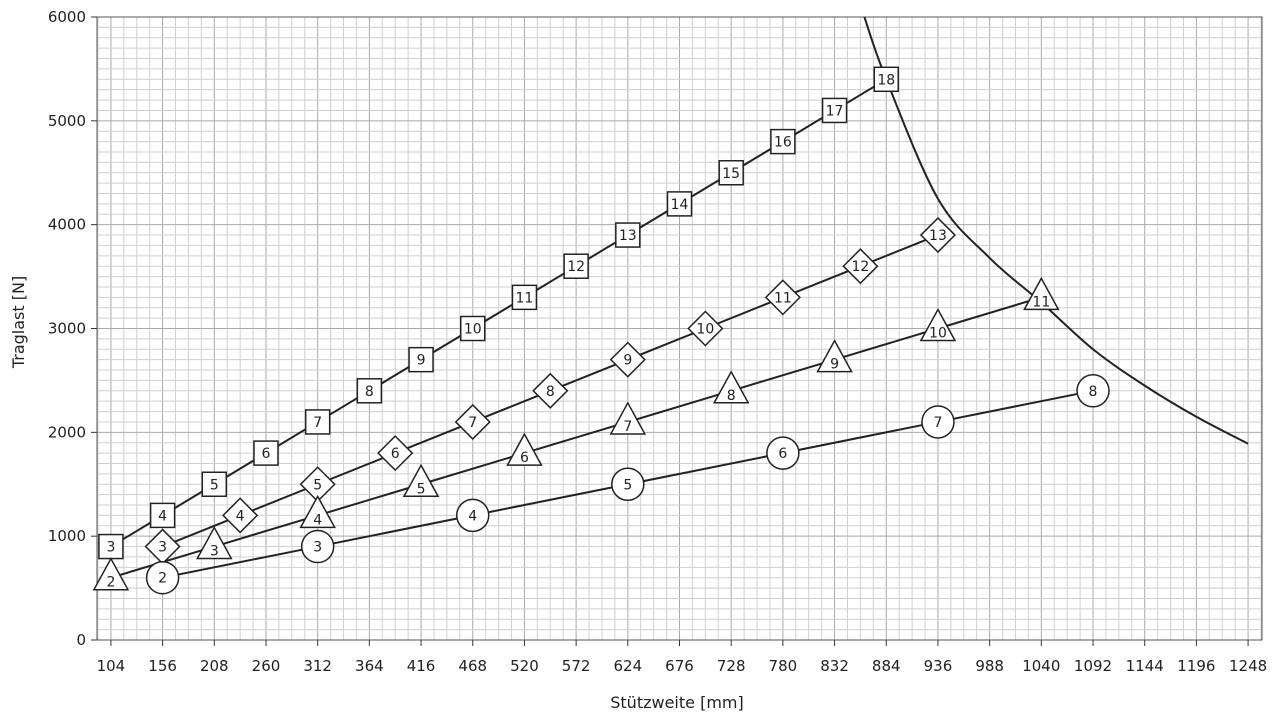 This screenshot has height=720, width=1288. Describe the element at coordinates (1145, 666) in the screenshot. I see `x-tick-label: 1144` at that location.